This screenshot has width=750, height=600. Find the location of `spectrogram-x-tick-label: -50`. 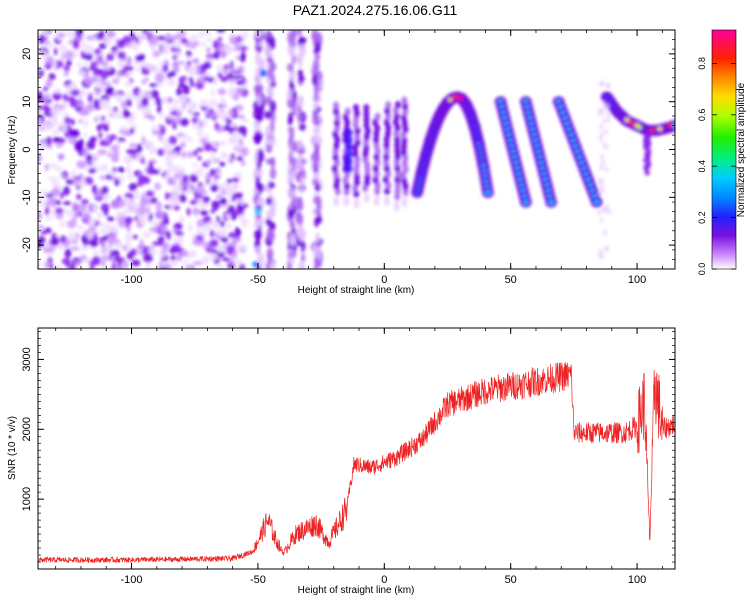

spectrogram-x-tick-label: -50 is located at coordinates (258, 280).